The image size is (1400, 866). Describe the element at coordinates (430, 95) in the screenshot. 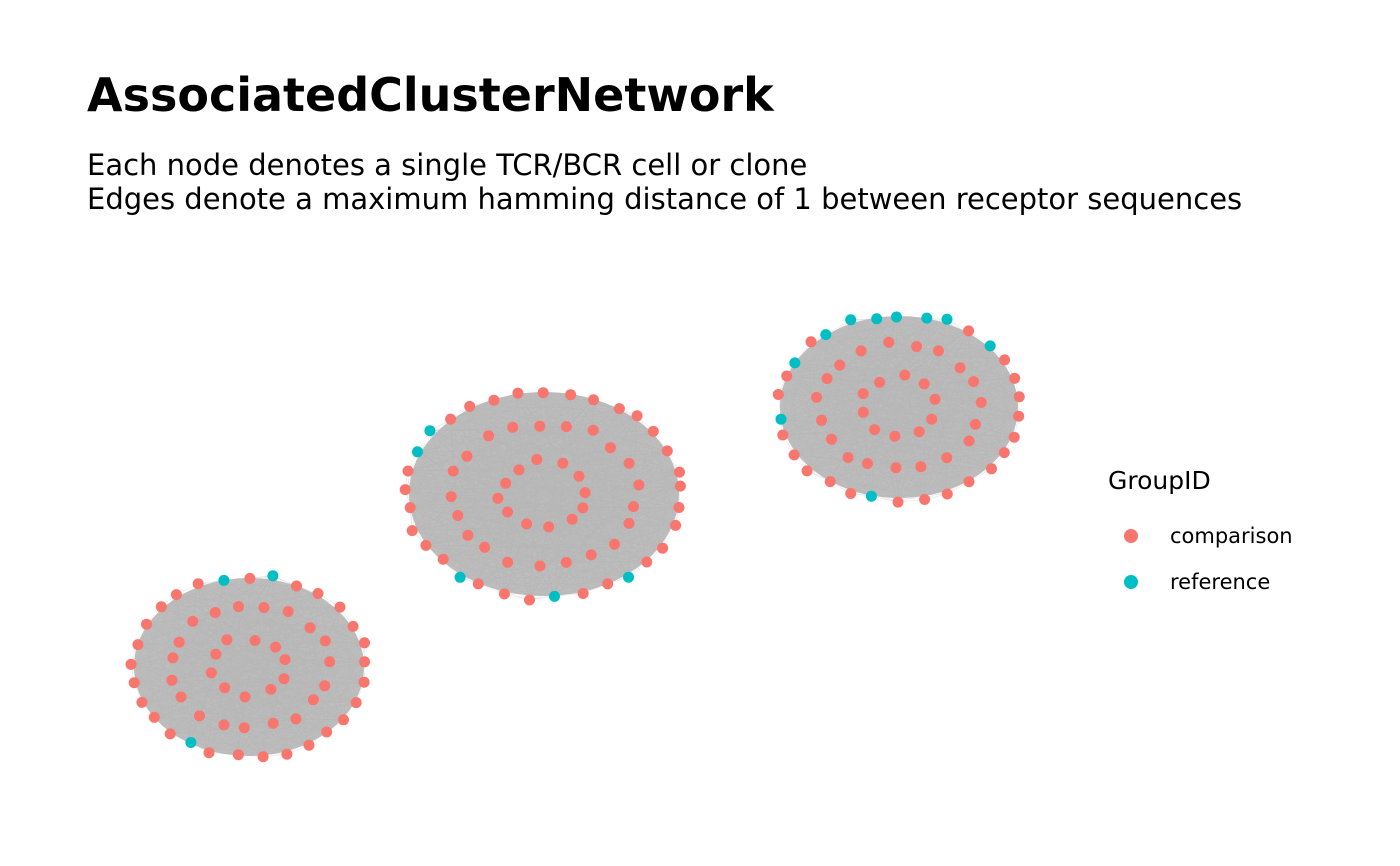

I see `plot-title: AssociatedClusterNetwork` at that location.